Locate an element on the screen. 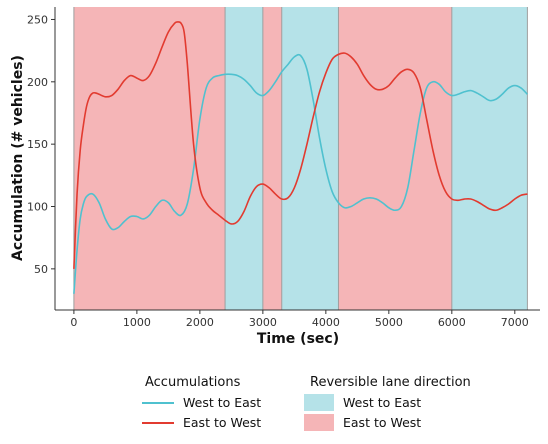 This screenshot has width=548, height=444. y-tick-label-150: 150 is located at coordinates (37, 144).